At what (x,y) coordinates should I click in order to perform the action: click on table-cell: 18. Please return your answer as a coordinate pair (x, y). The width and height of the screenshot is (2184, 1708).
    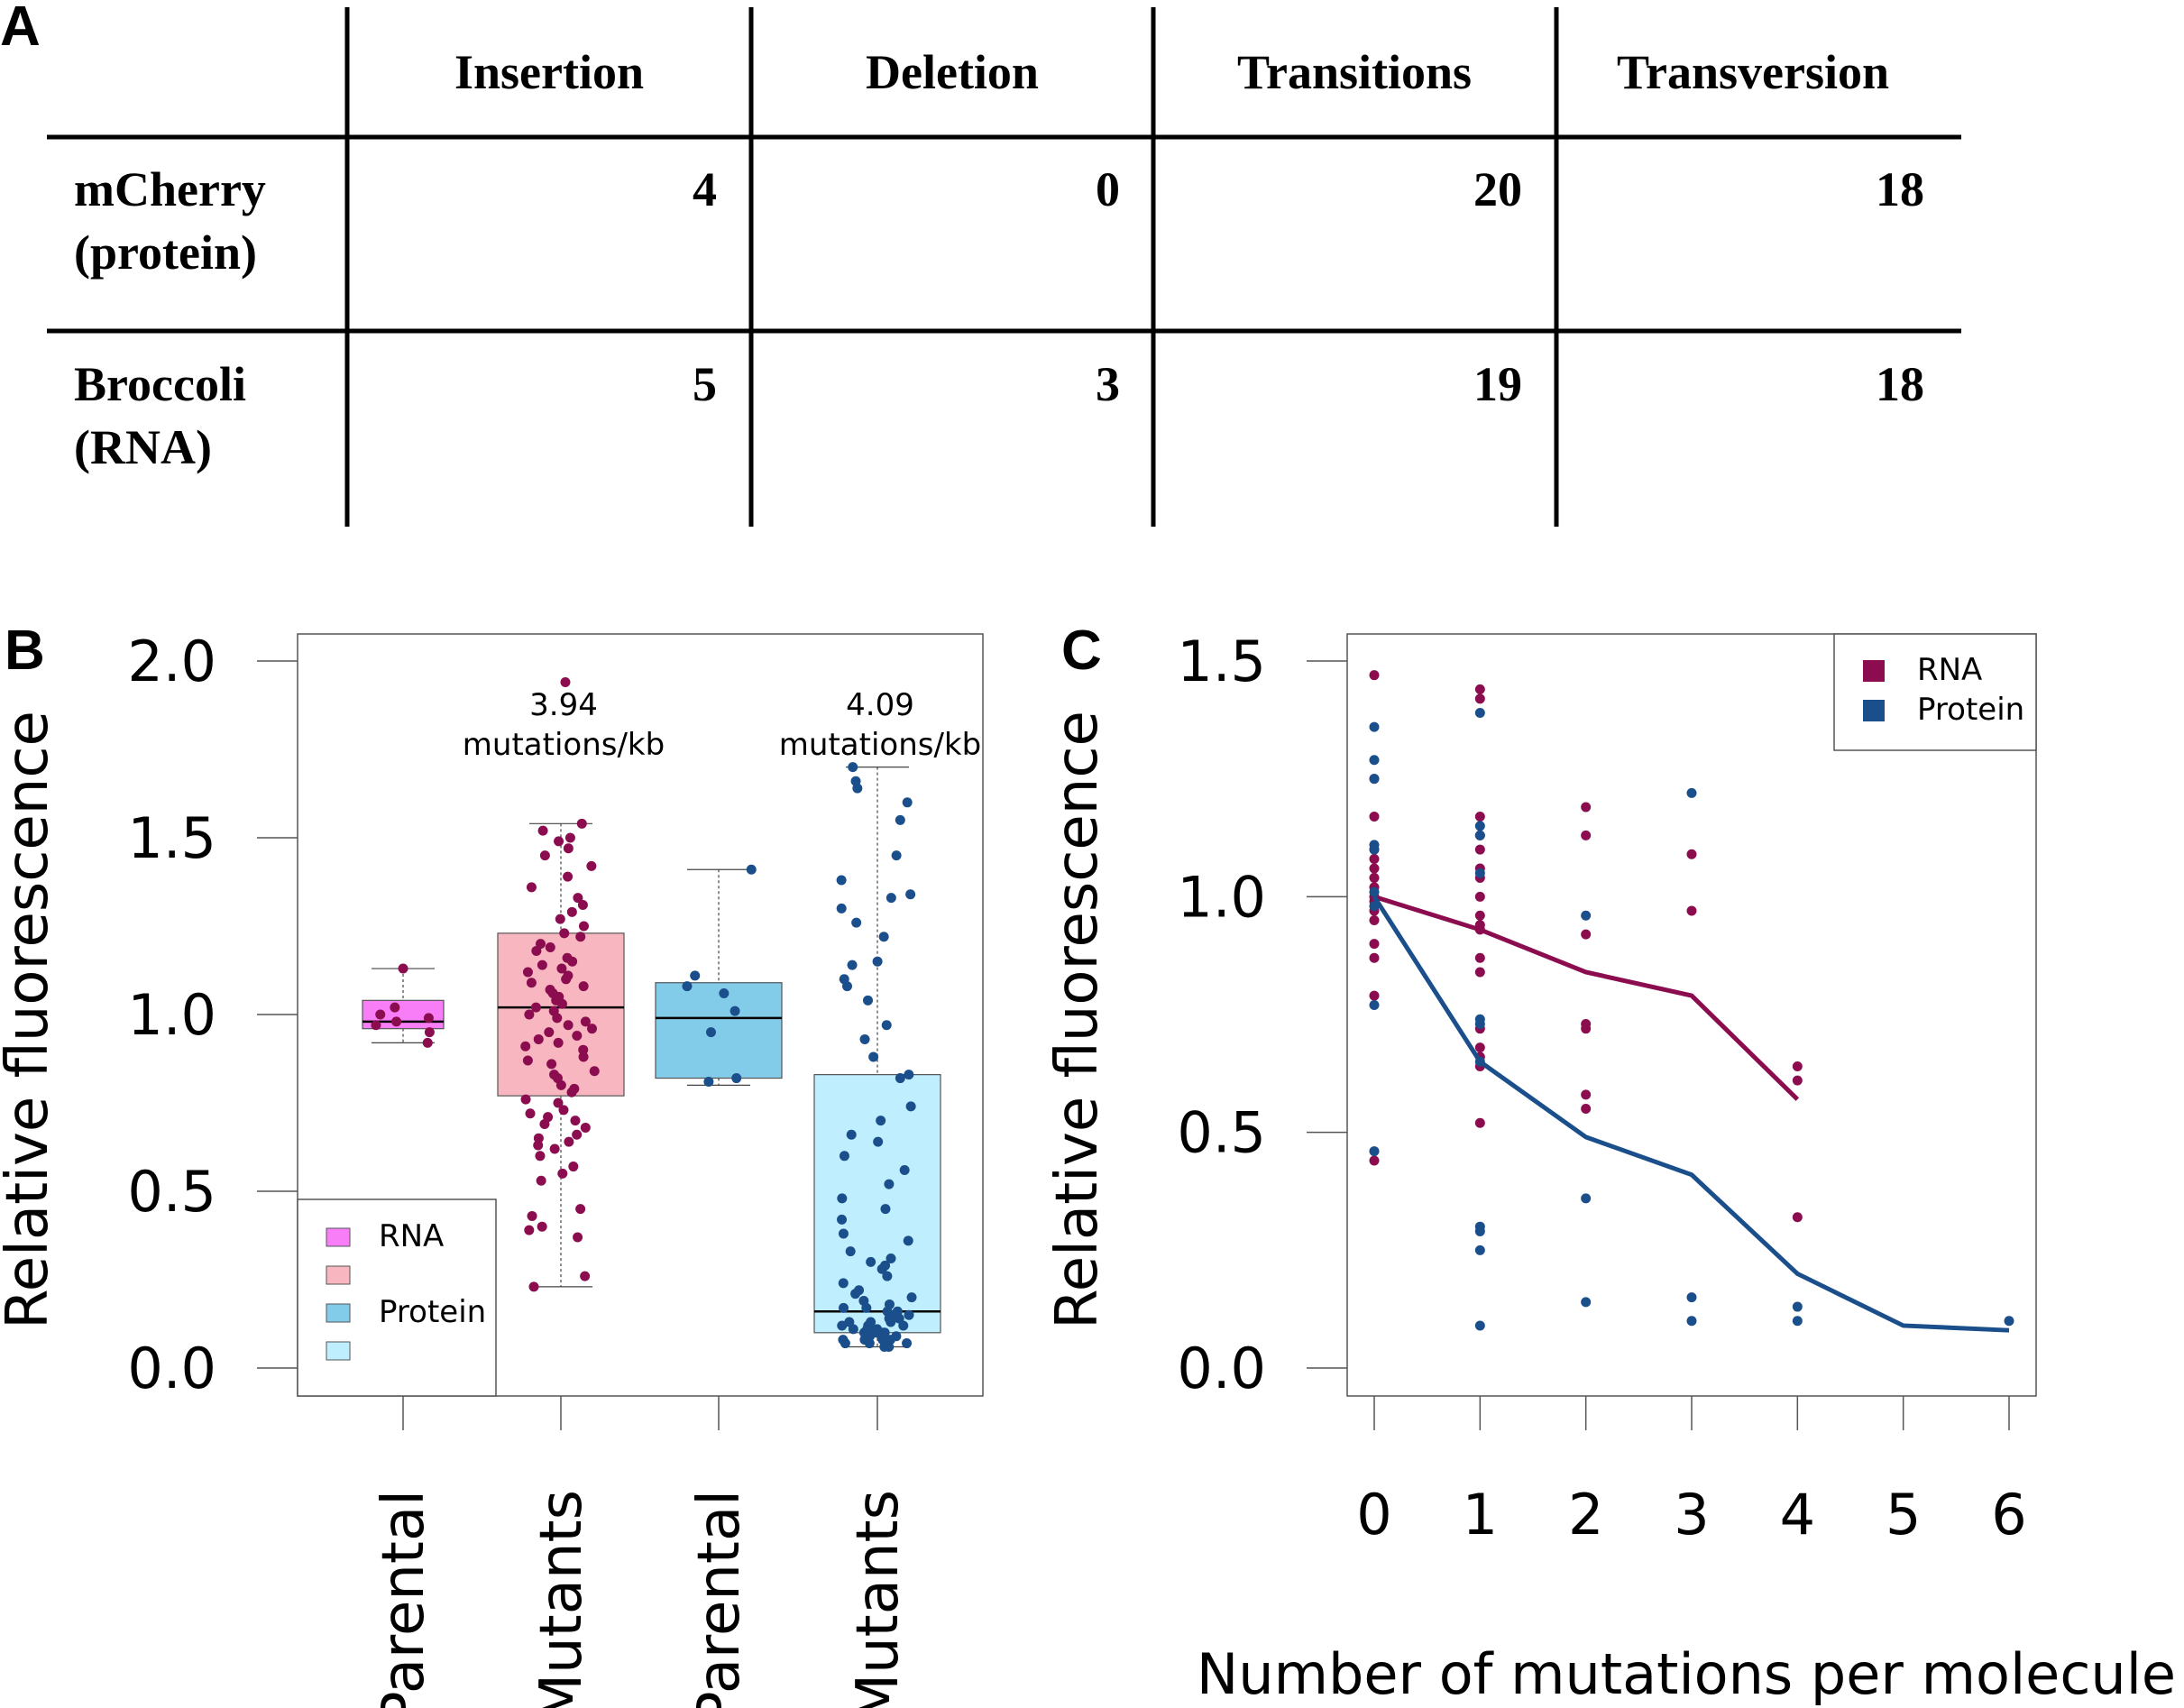
    Looking at the image, I should click on (1900, 189).